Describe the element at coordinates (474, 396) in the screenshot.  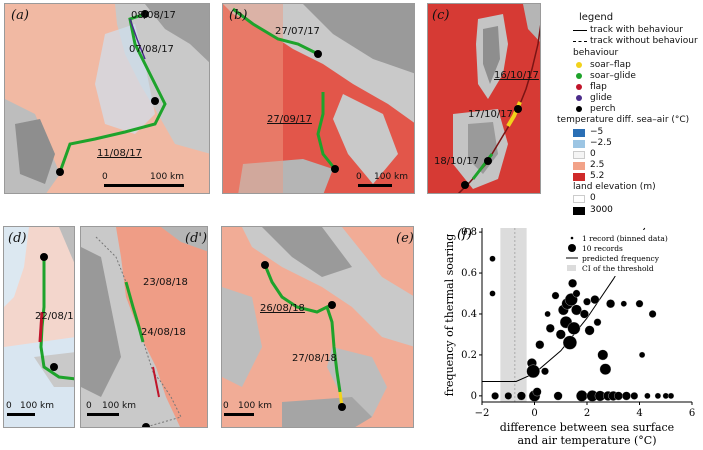
I see `y-tick-label: 0` at that location.